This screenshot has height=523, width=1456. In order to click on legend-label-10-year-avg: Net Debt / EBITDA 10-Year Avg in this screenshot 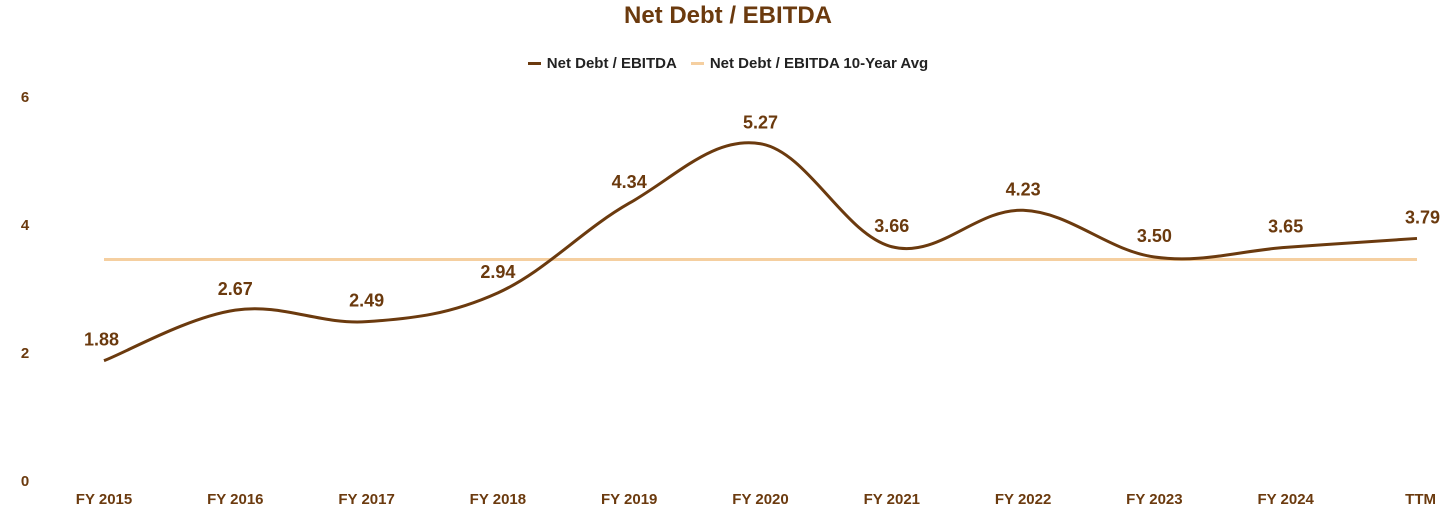, I will do `click(819, 63)`.